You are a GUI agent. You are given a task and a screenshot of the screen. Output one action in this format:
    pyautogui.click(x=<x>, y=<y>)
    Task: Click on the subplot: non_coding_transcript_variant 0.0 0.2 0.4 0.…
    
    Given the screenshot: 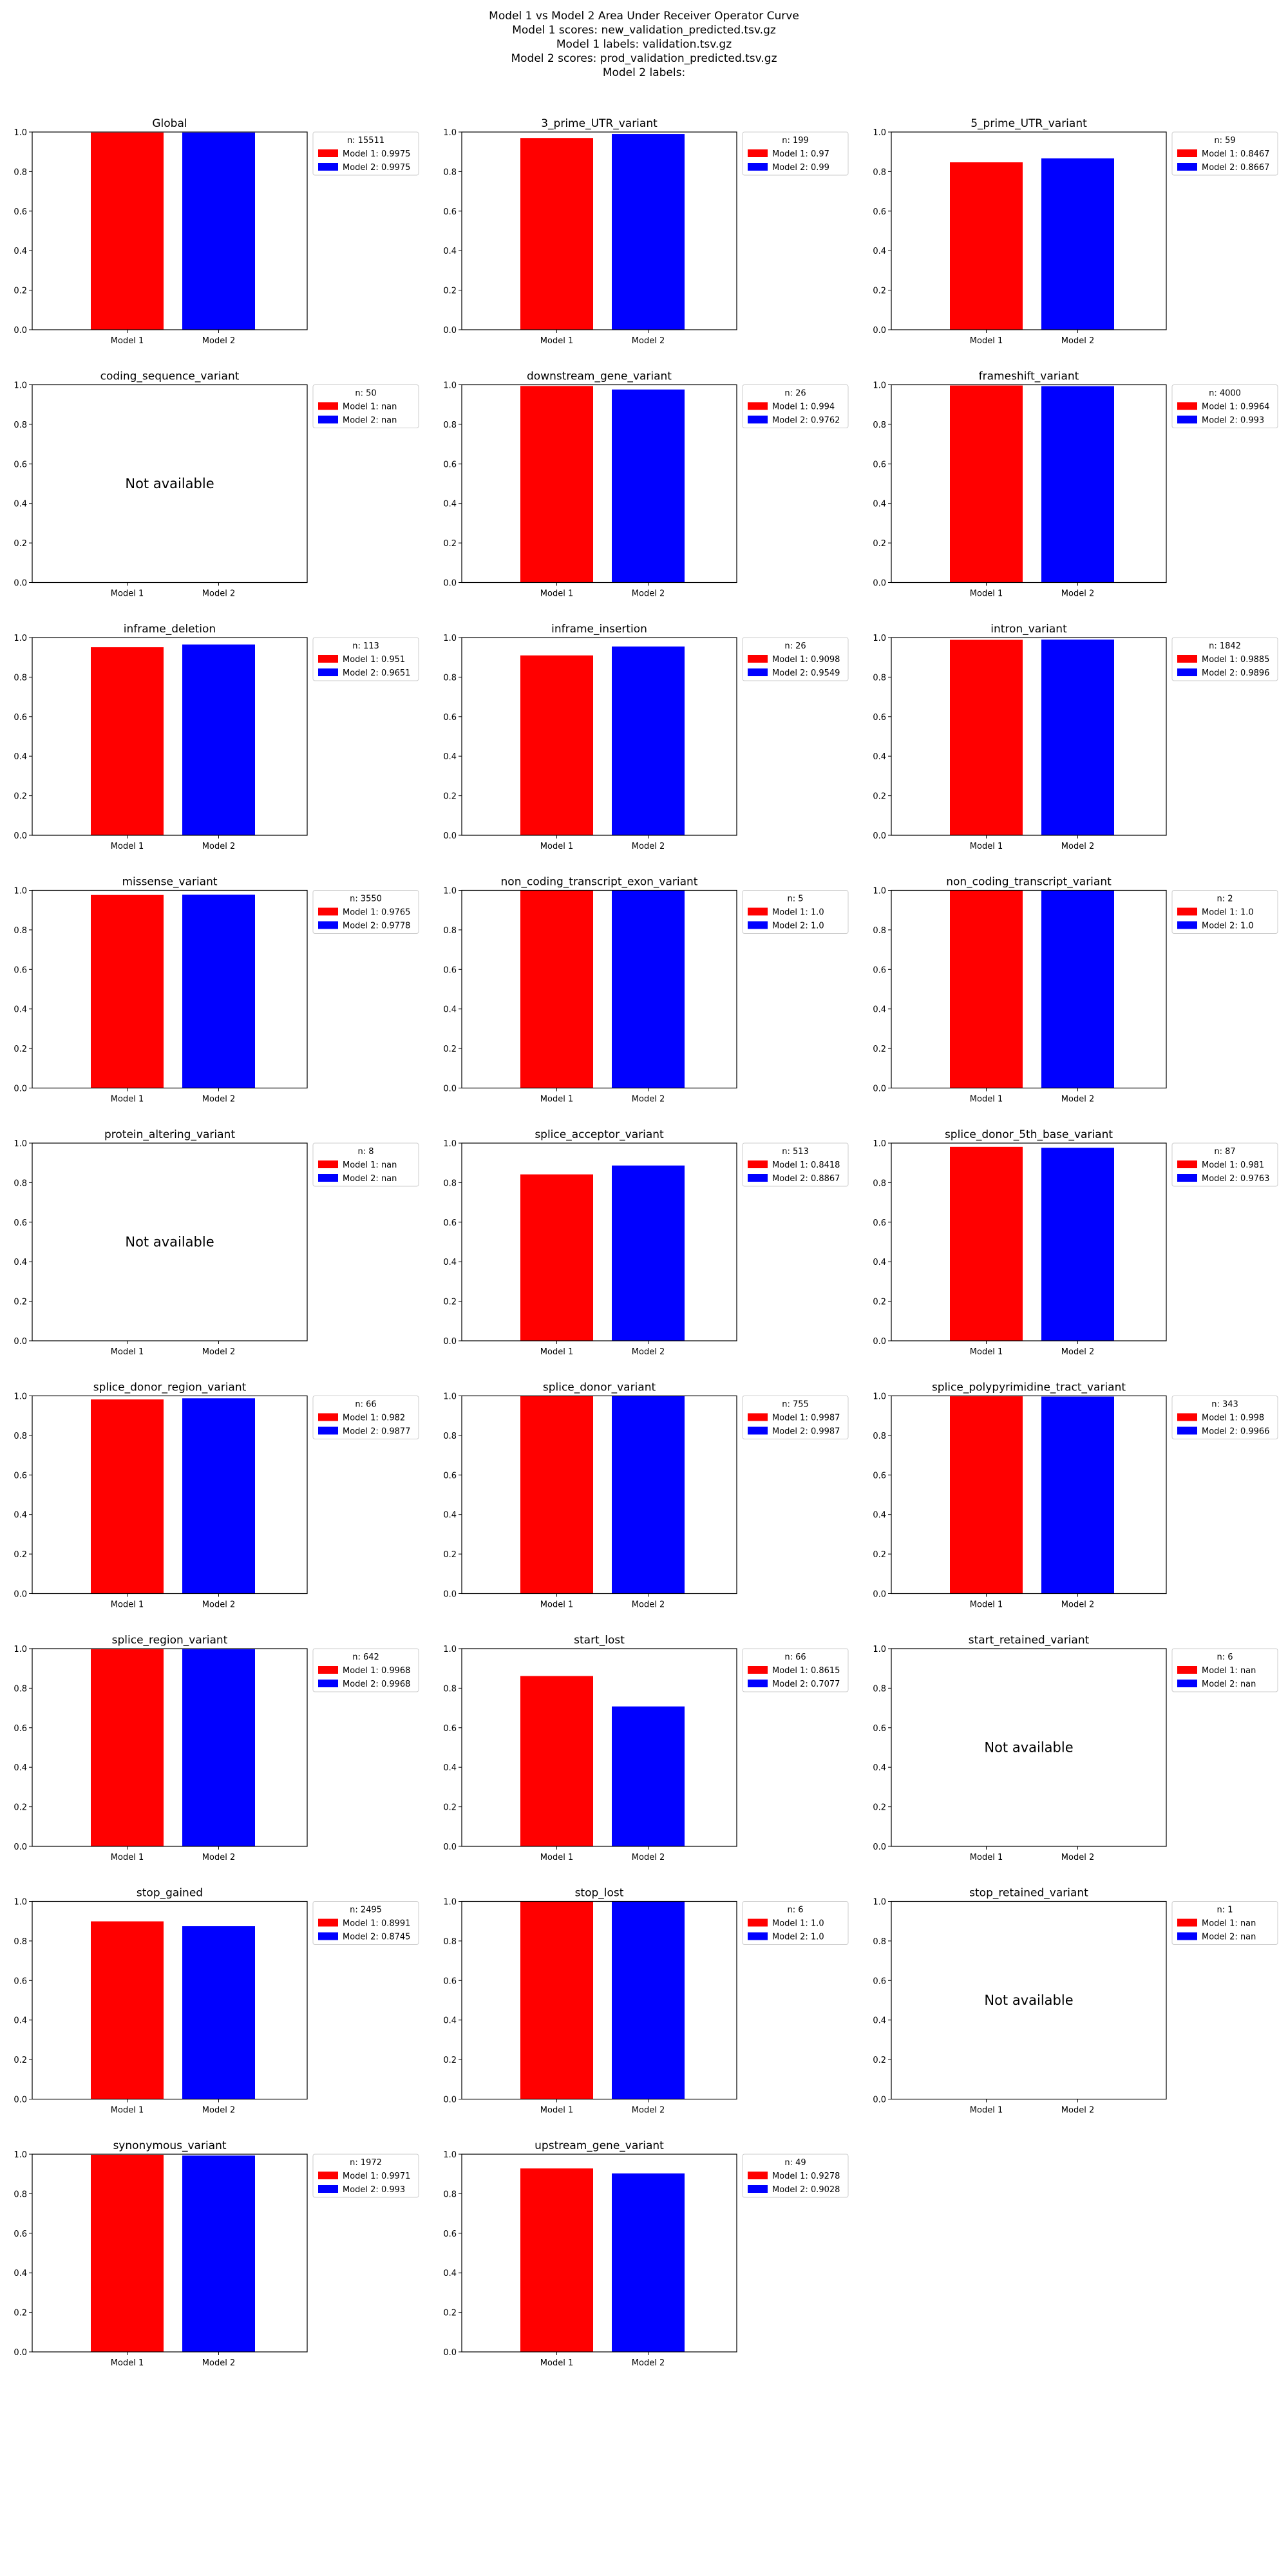 What is the action you would take?
    pyautogui.click(x=1075, y=990)
    